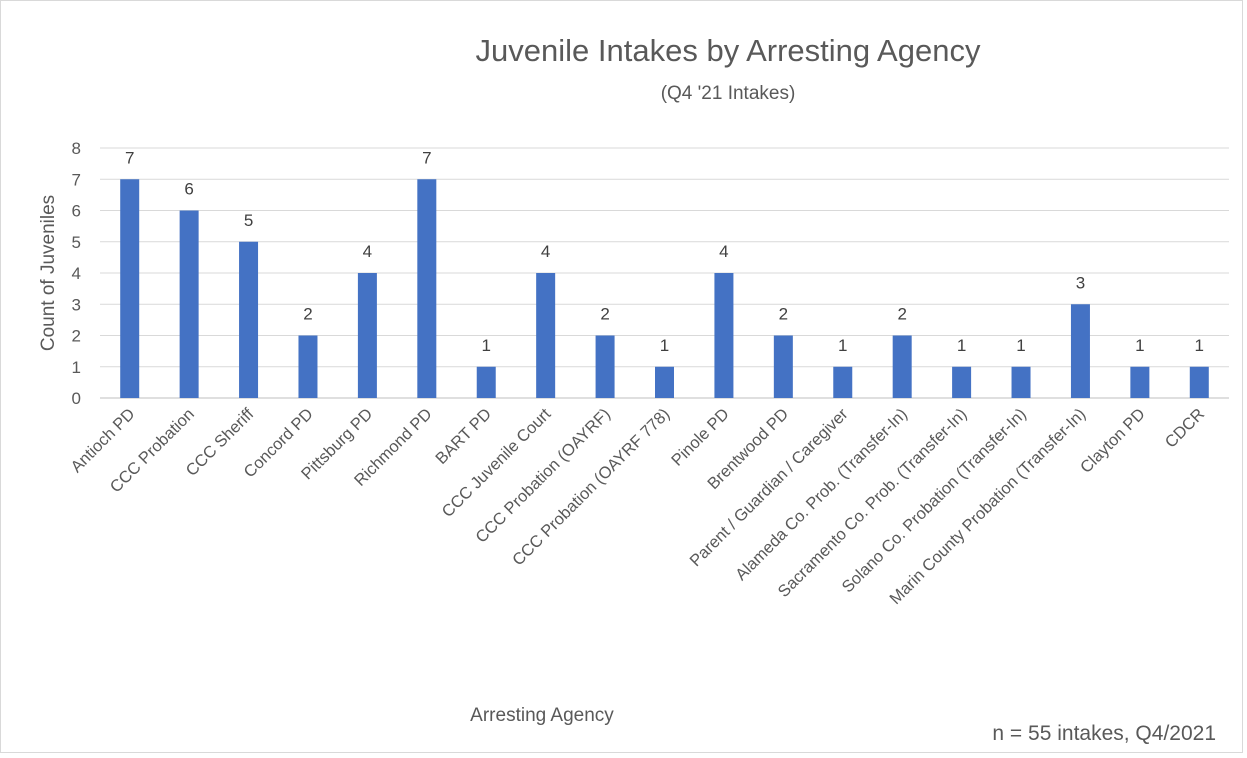 The image size is (1247, 758). Describe the element at coordinates (1080, 282) in the screenshot. I see `data-label: 3` at that location.